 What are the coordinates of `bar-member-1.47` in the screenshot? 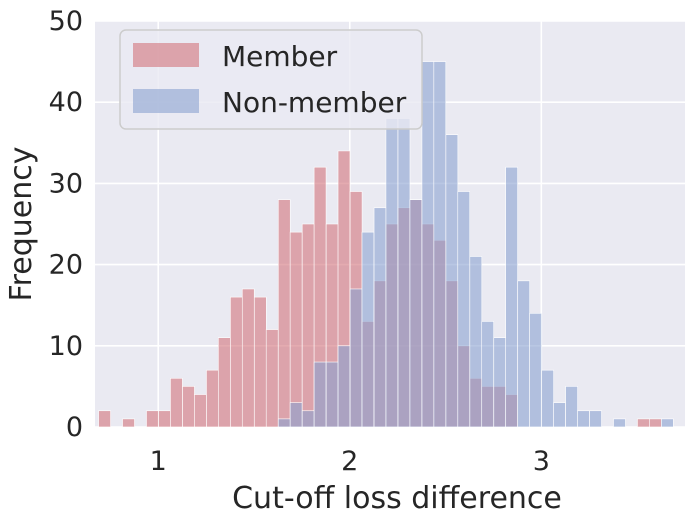 It's located at (248, 358).